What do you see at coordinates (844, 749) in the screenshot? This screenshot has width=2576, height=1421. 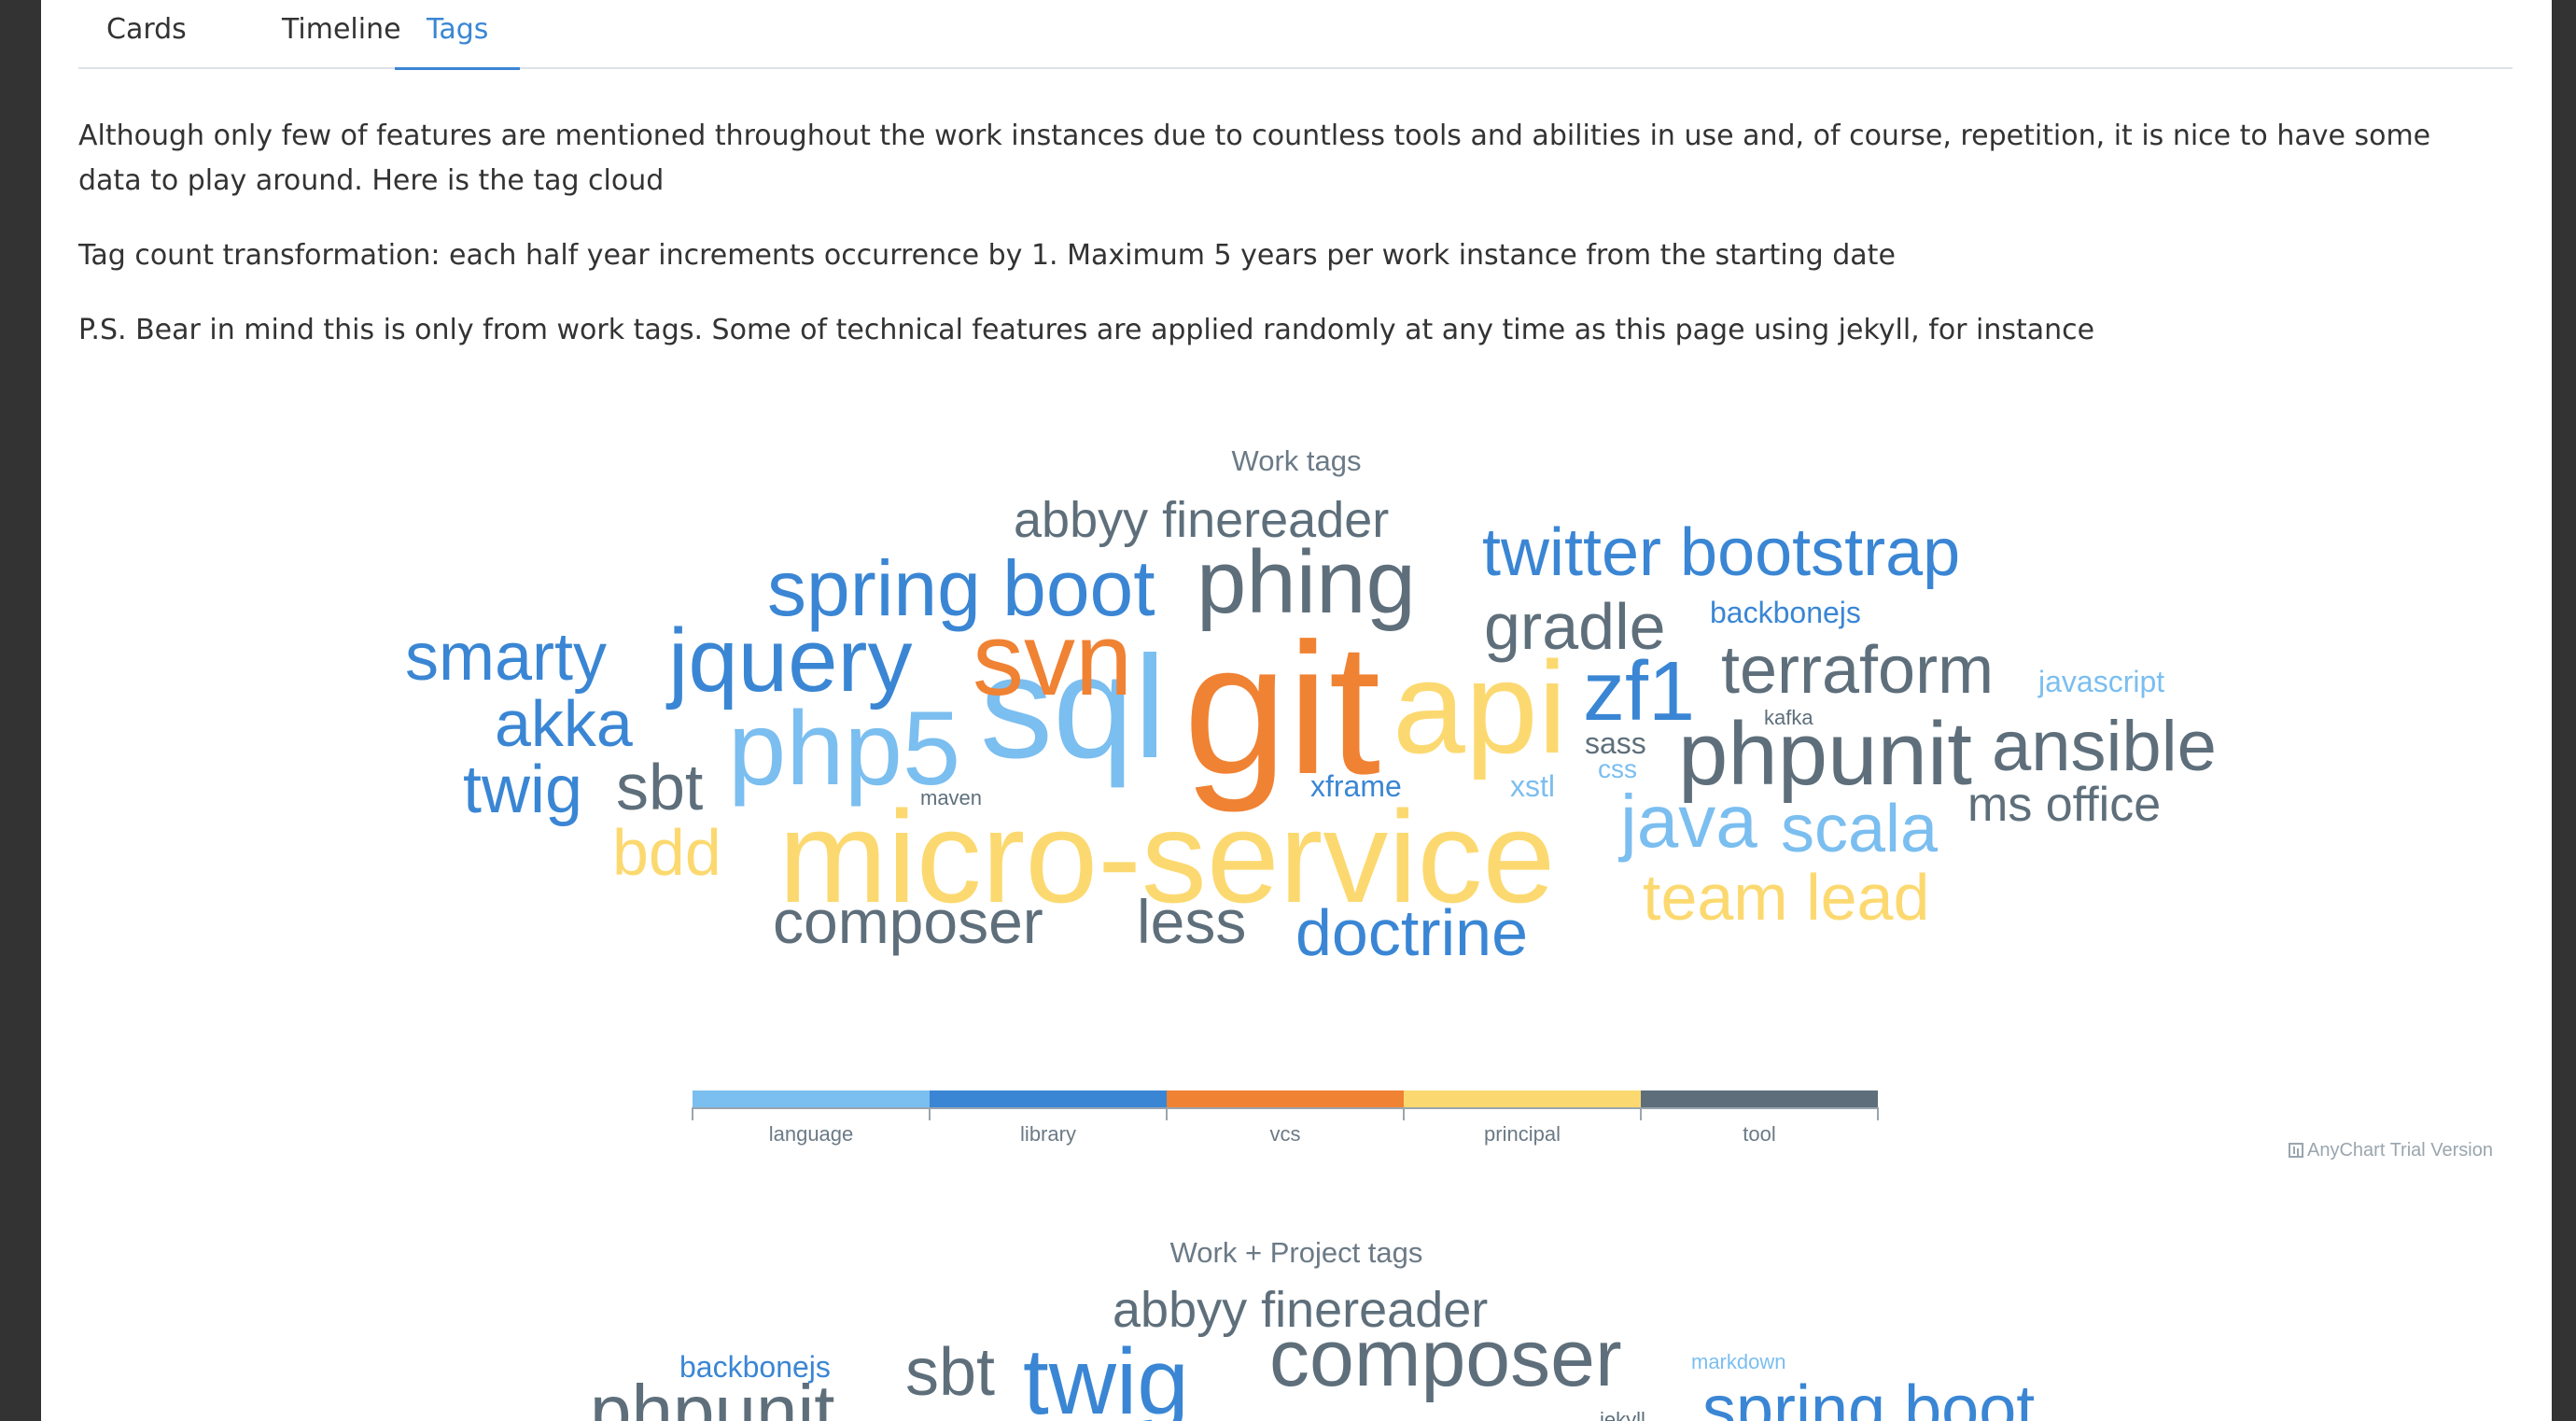 I see `tag-php5: php5` at bounding box center [844, 749].